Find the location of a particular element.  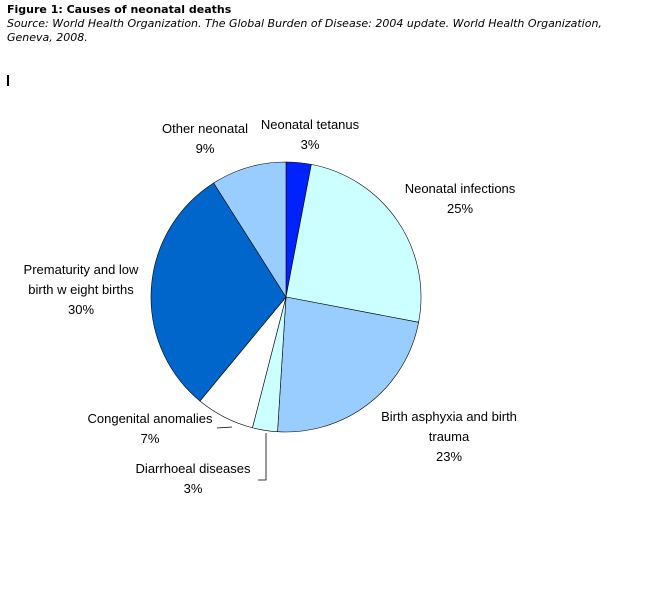

slice-category-label: Congenital anomalies is located at coordinates (150, 418).